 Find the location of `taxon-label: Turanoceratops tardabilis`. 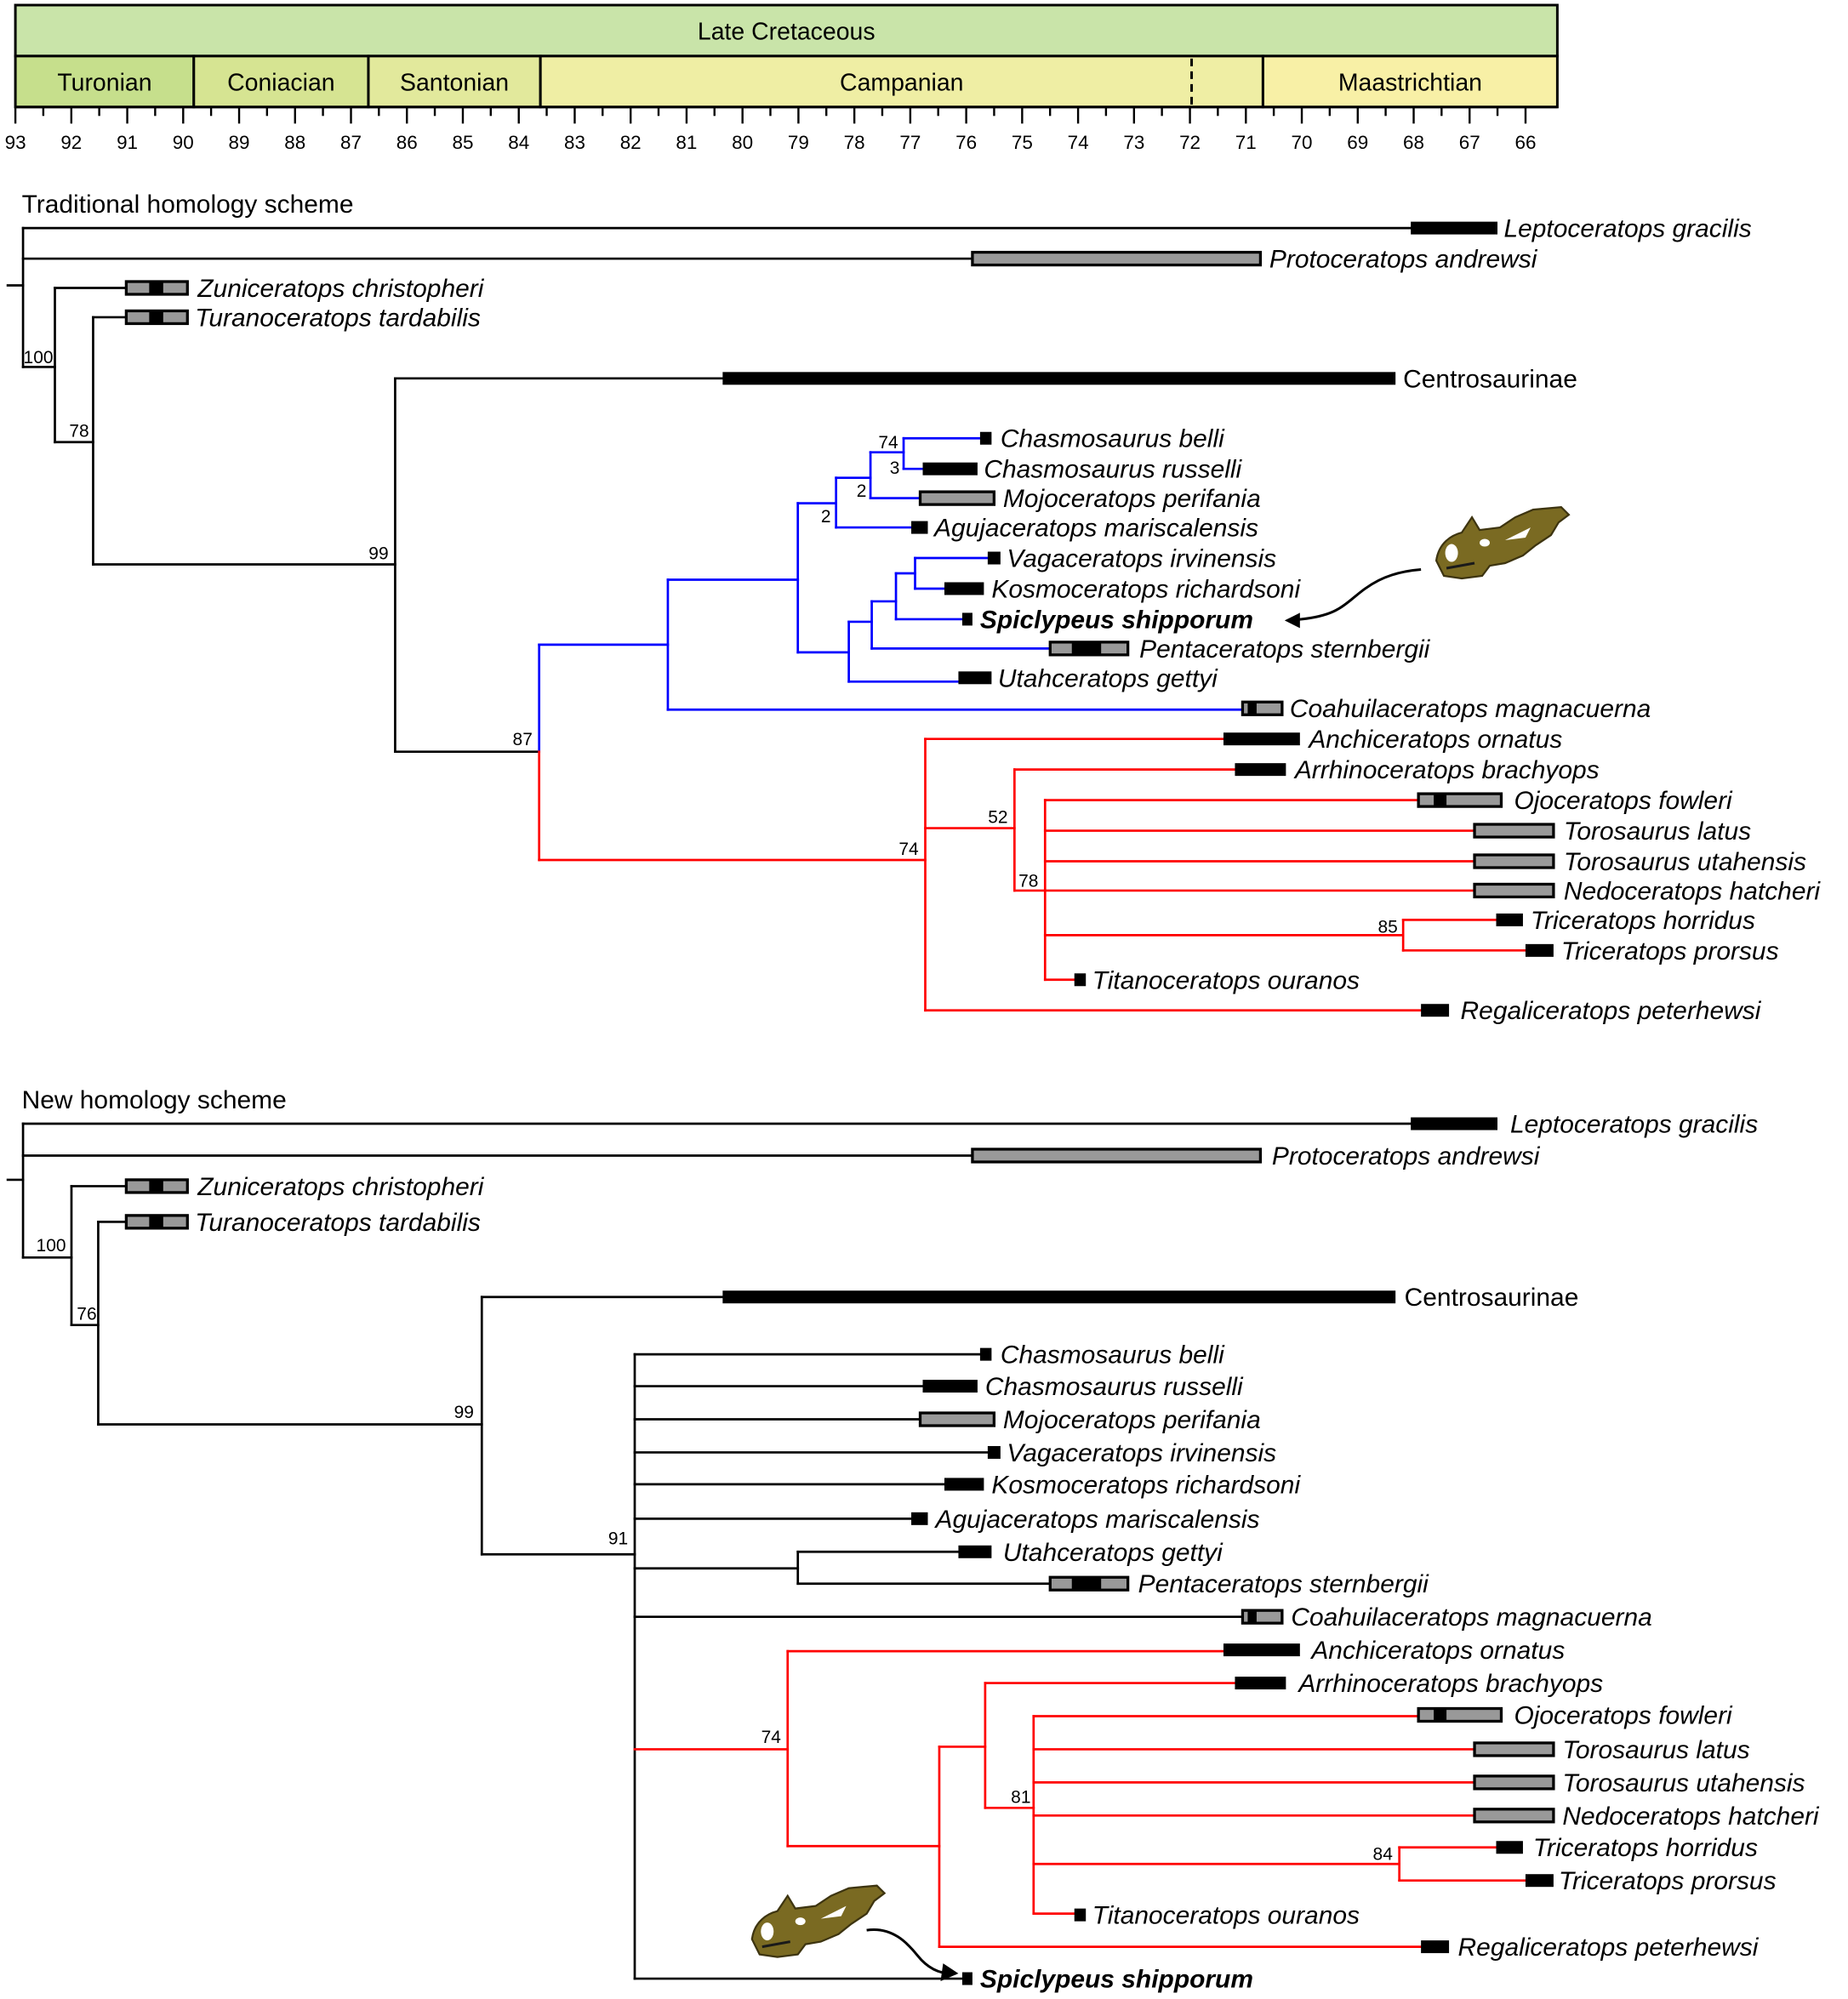

taxon-label: Turanoceratops tardabilis is located at coordinates (338, 318).